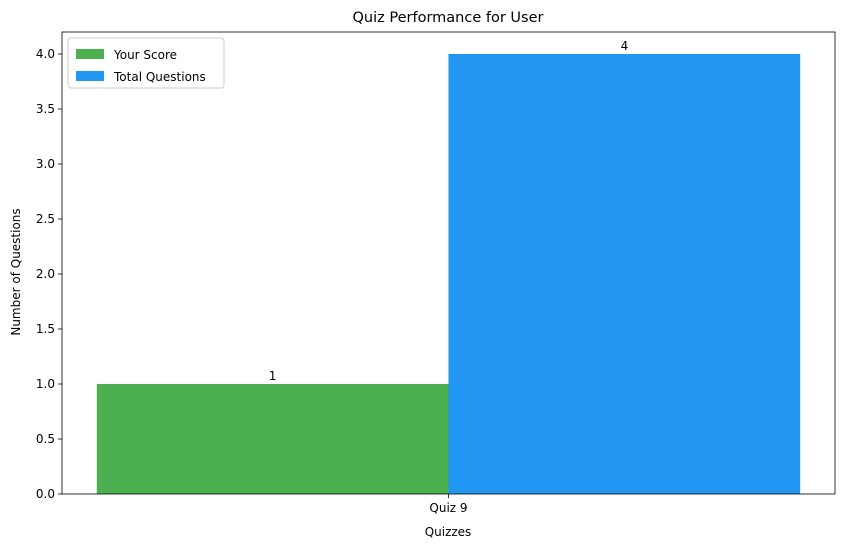 Image resolution: width=846 pixels, height=547 pixels. What do you see at coordinates (448, 508) in the screenshot?
I see `x-tick-label: Quiz 9` at bounding box center [448, 508].